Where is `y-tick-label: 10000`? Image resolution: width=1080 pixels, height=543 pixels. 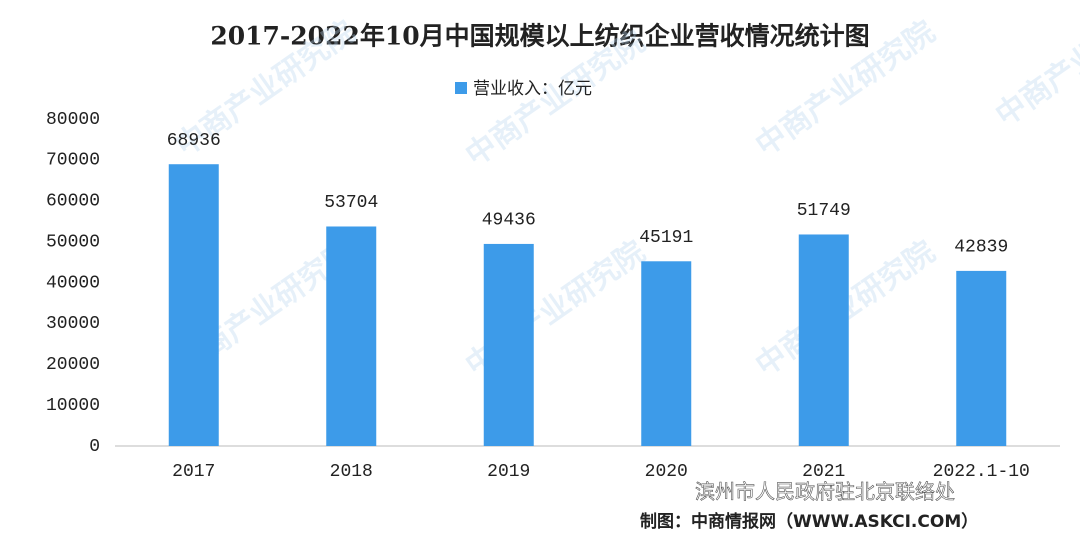 y-tick-label: 10000 is located at coordinates (73, 406).